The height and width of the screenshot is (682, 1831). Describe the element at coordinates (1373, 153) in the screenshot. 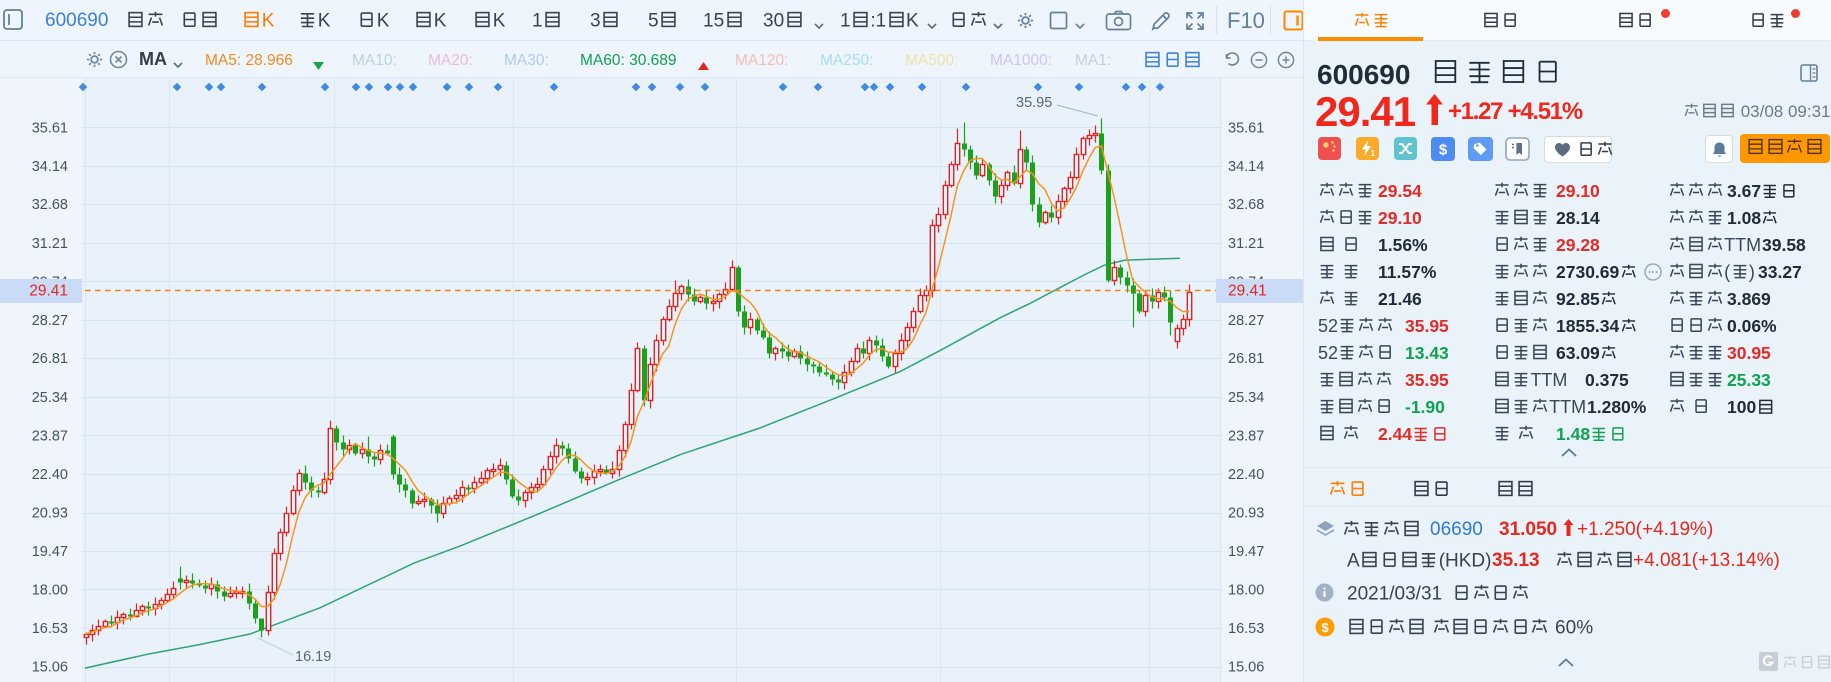

I see `svg-text: 1` at that location.